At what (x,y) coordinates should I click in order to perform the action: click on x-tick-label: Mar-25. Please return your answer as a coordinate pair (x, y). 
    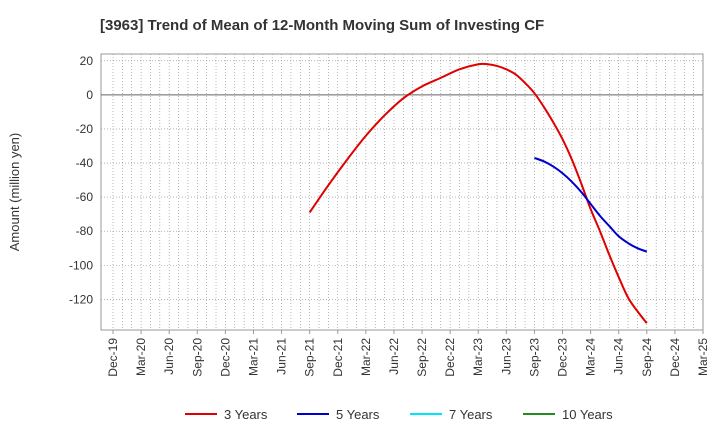
    Looking at the image, I should click on (703, 357).